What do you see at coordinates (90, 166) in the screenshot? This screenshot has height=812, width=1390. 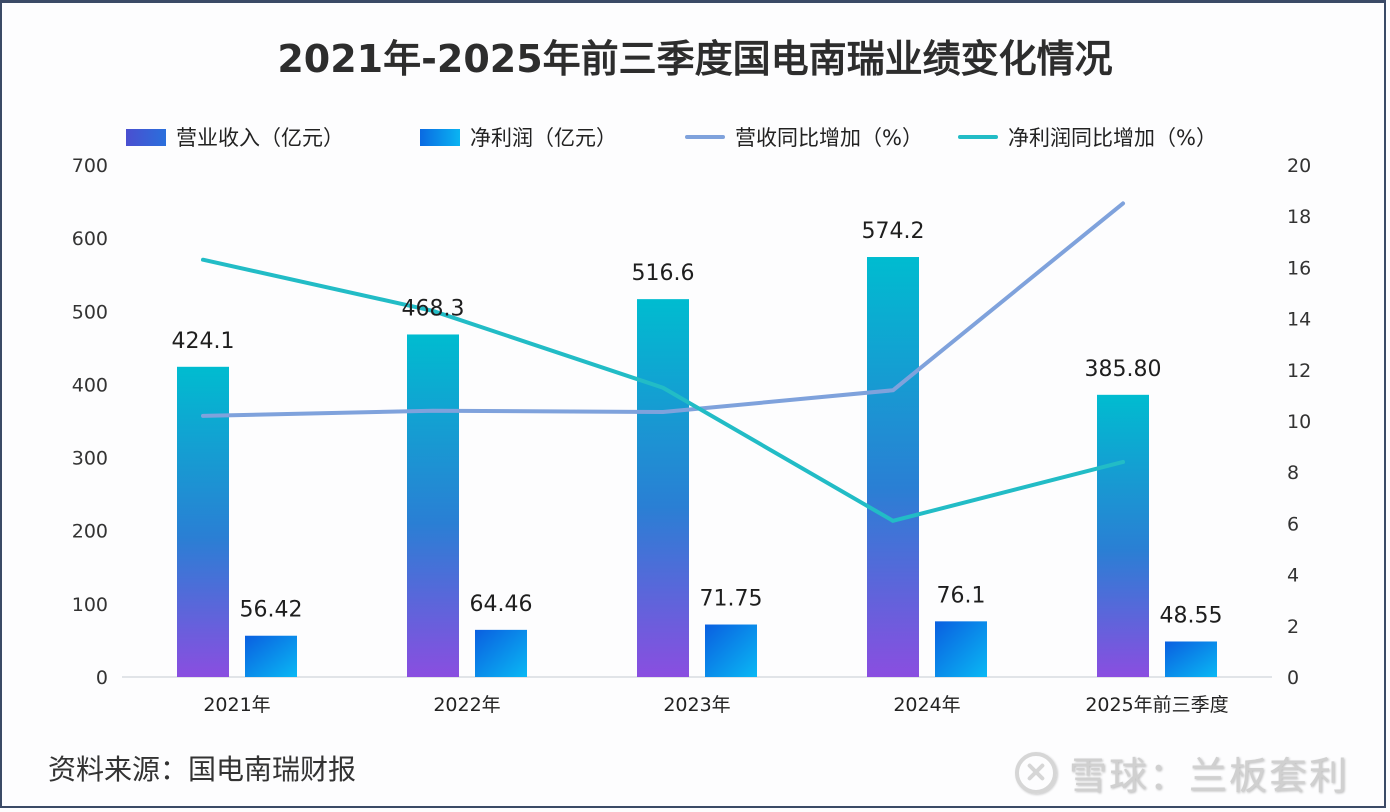 I see `y-left-tick-label: 700` at bounding box center [90, 166].